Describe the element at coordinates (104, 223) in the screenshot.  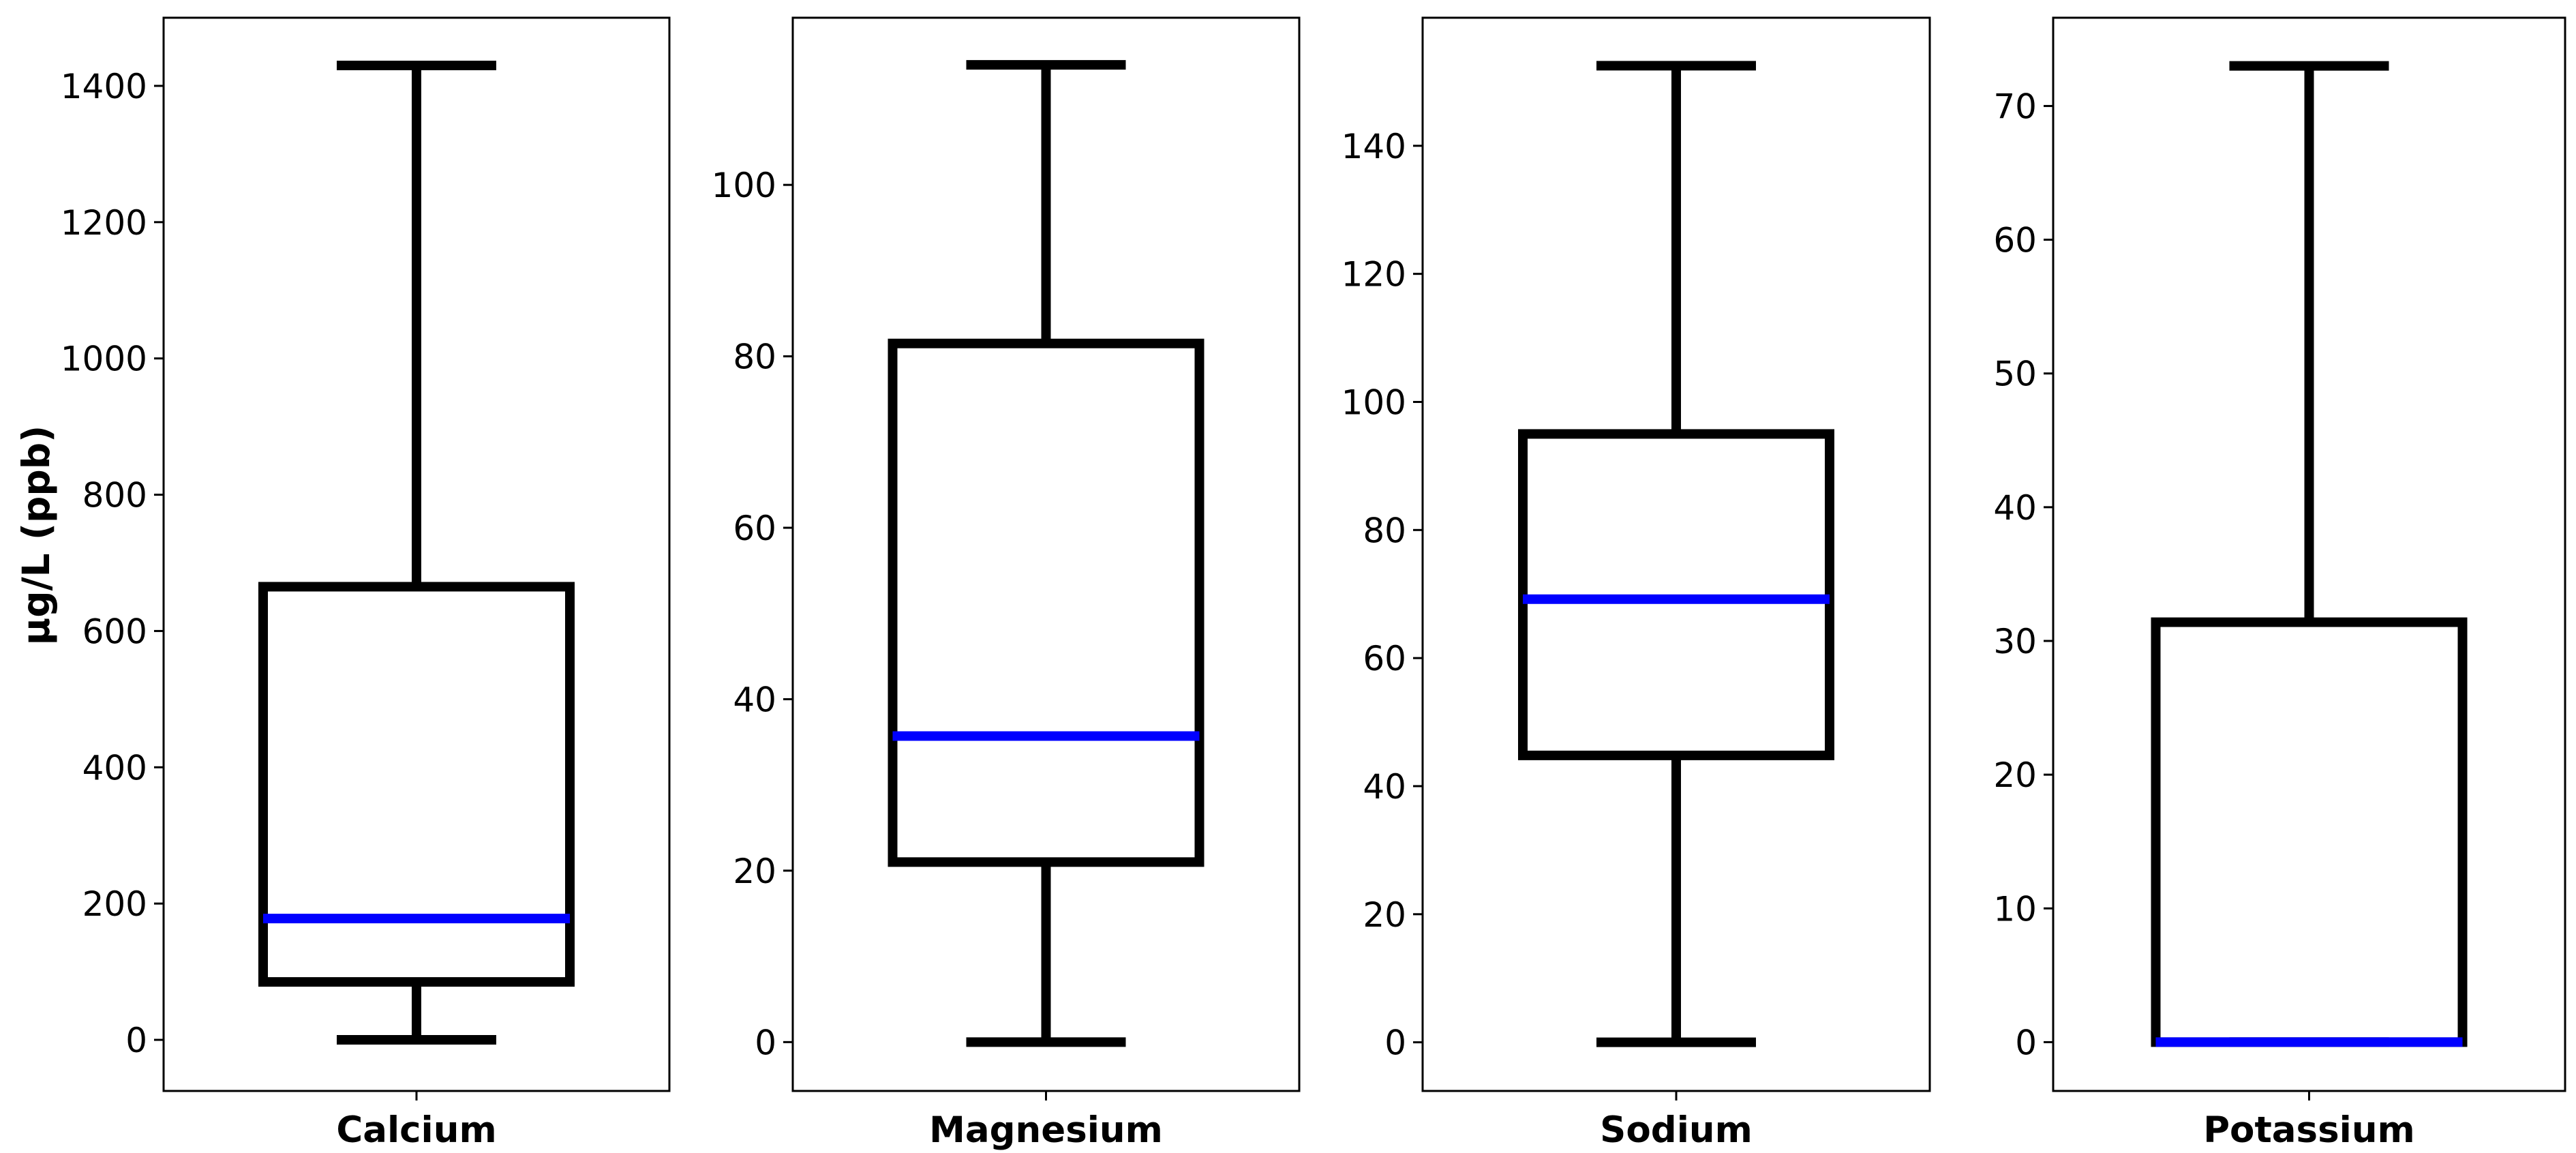
I see `y-tick-label: 1200` at that location.